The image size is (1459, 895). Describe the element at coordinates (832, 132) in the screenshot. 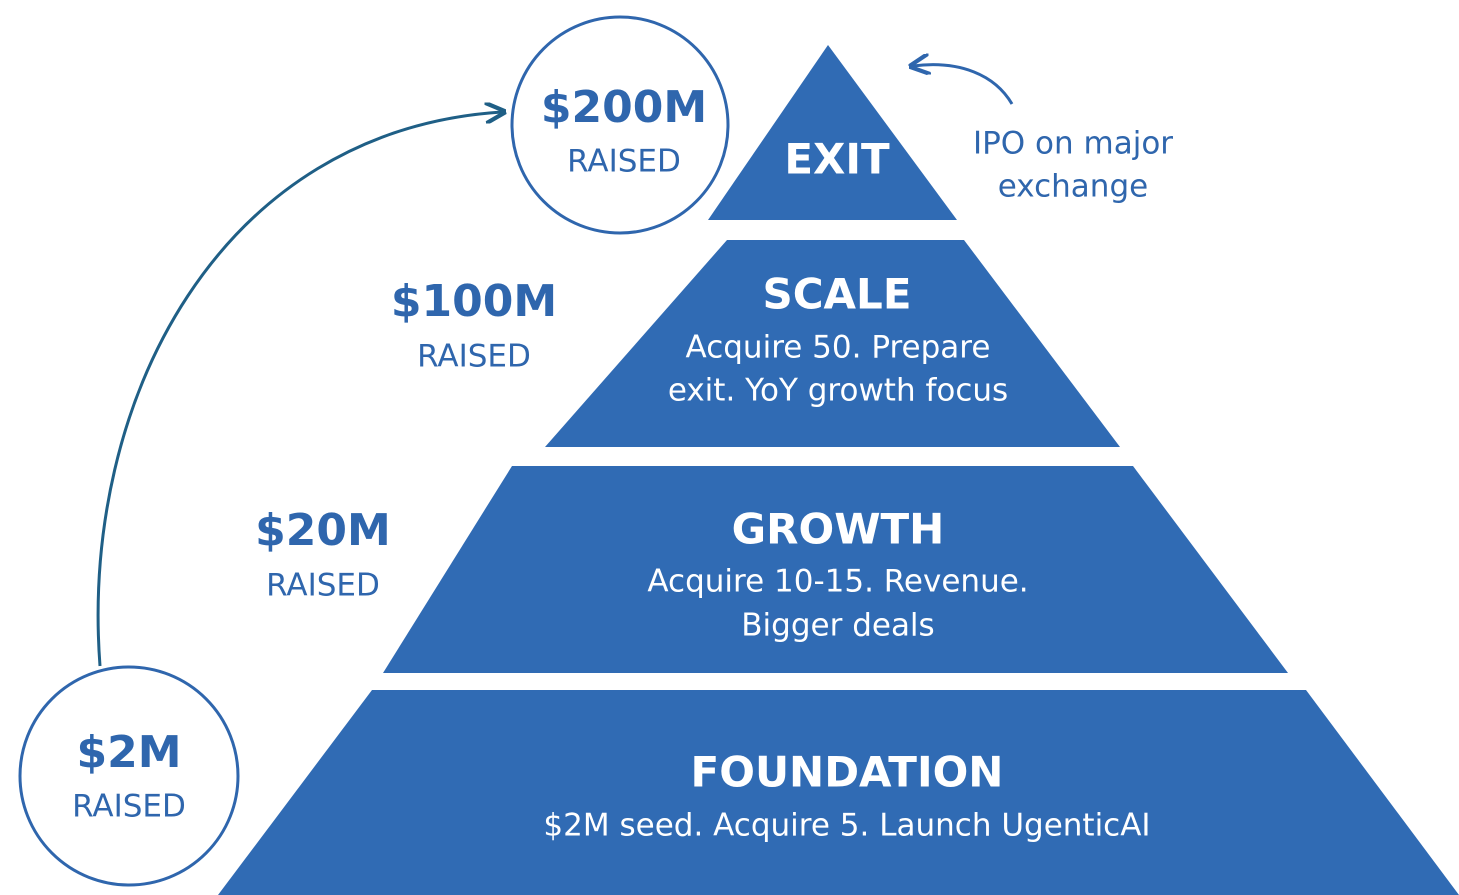

I see `tier-exit` at that location.